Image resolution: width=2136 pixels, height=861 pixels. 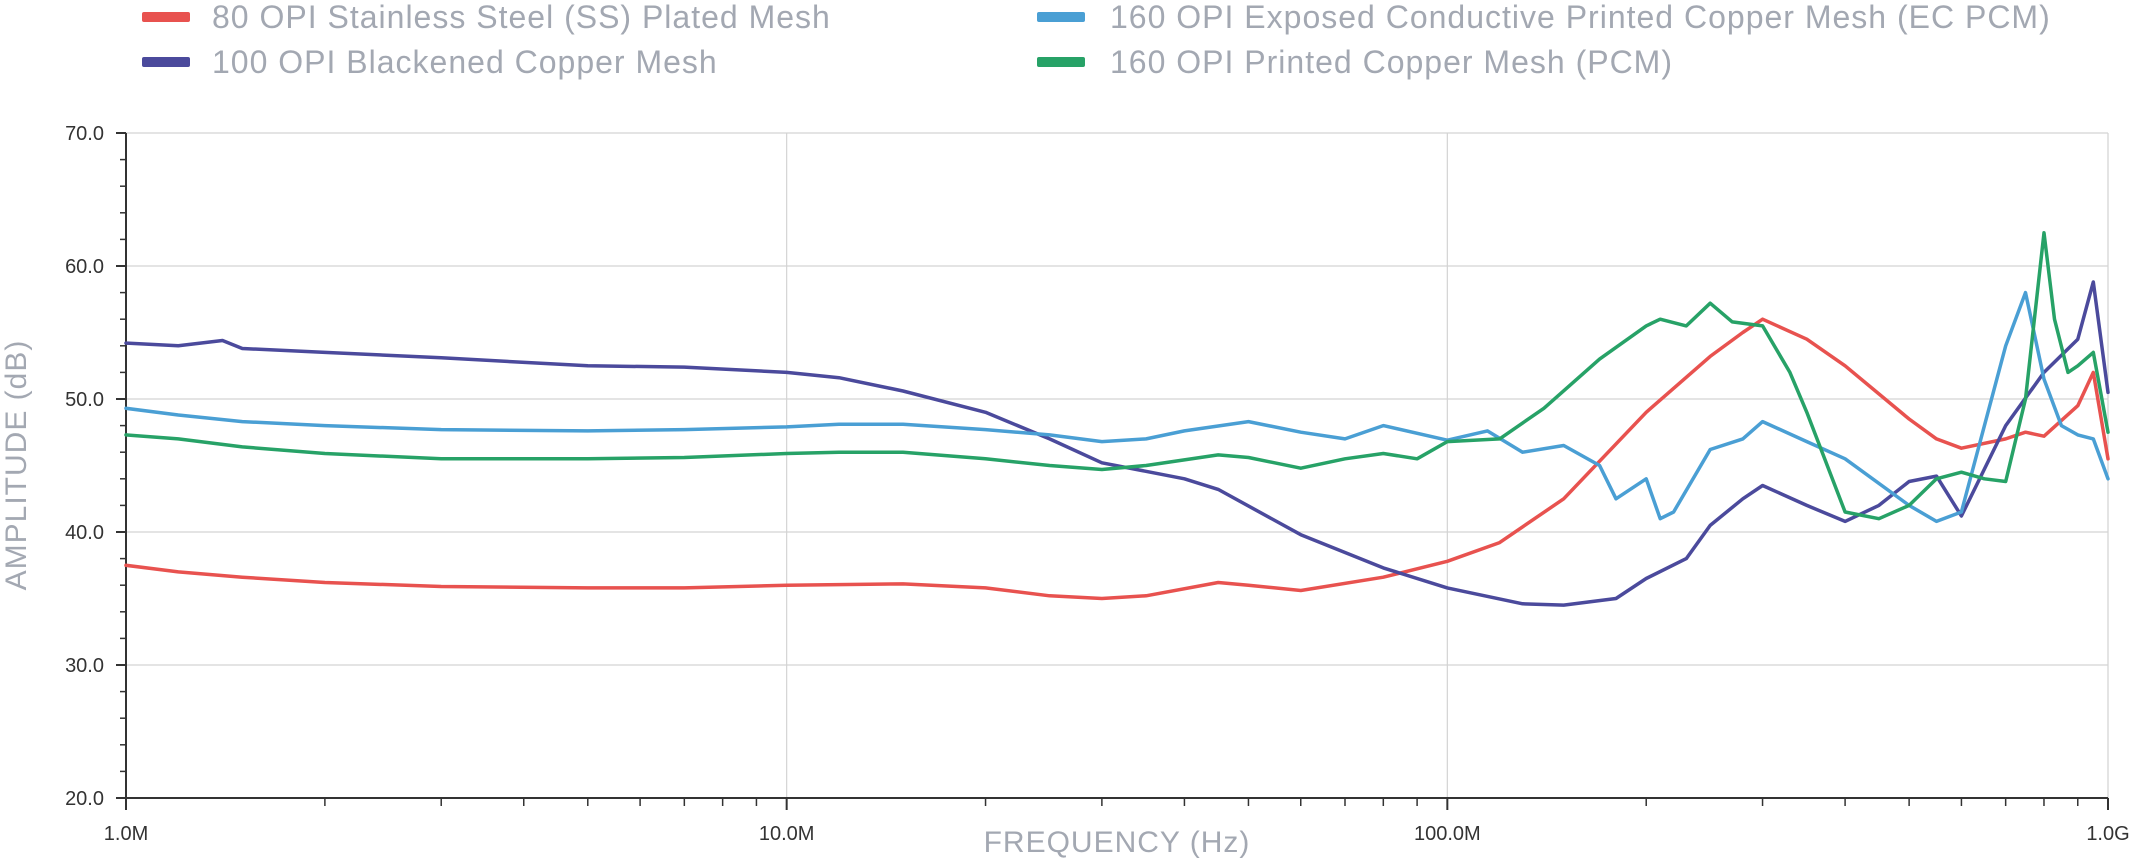 I want to click on legend-swatch-ss-mesh, so click(x=166, y=17).